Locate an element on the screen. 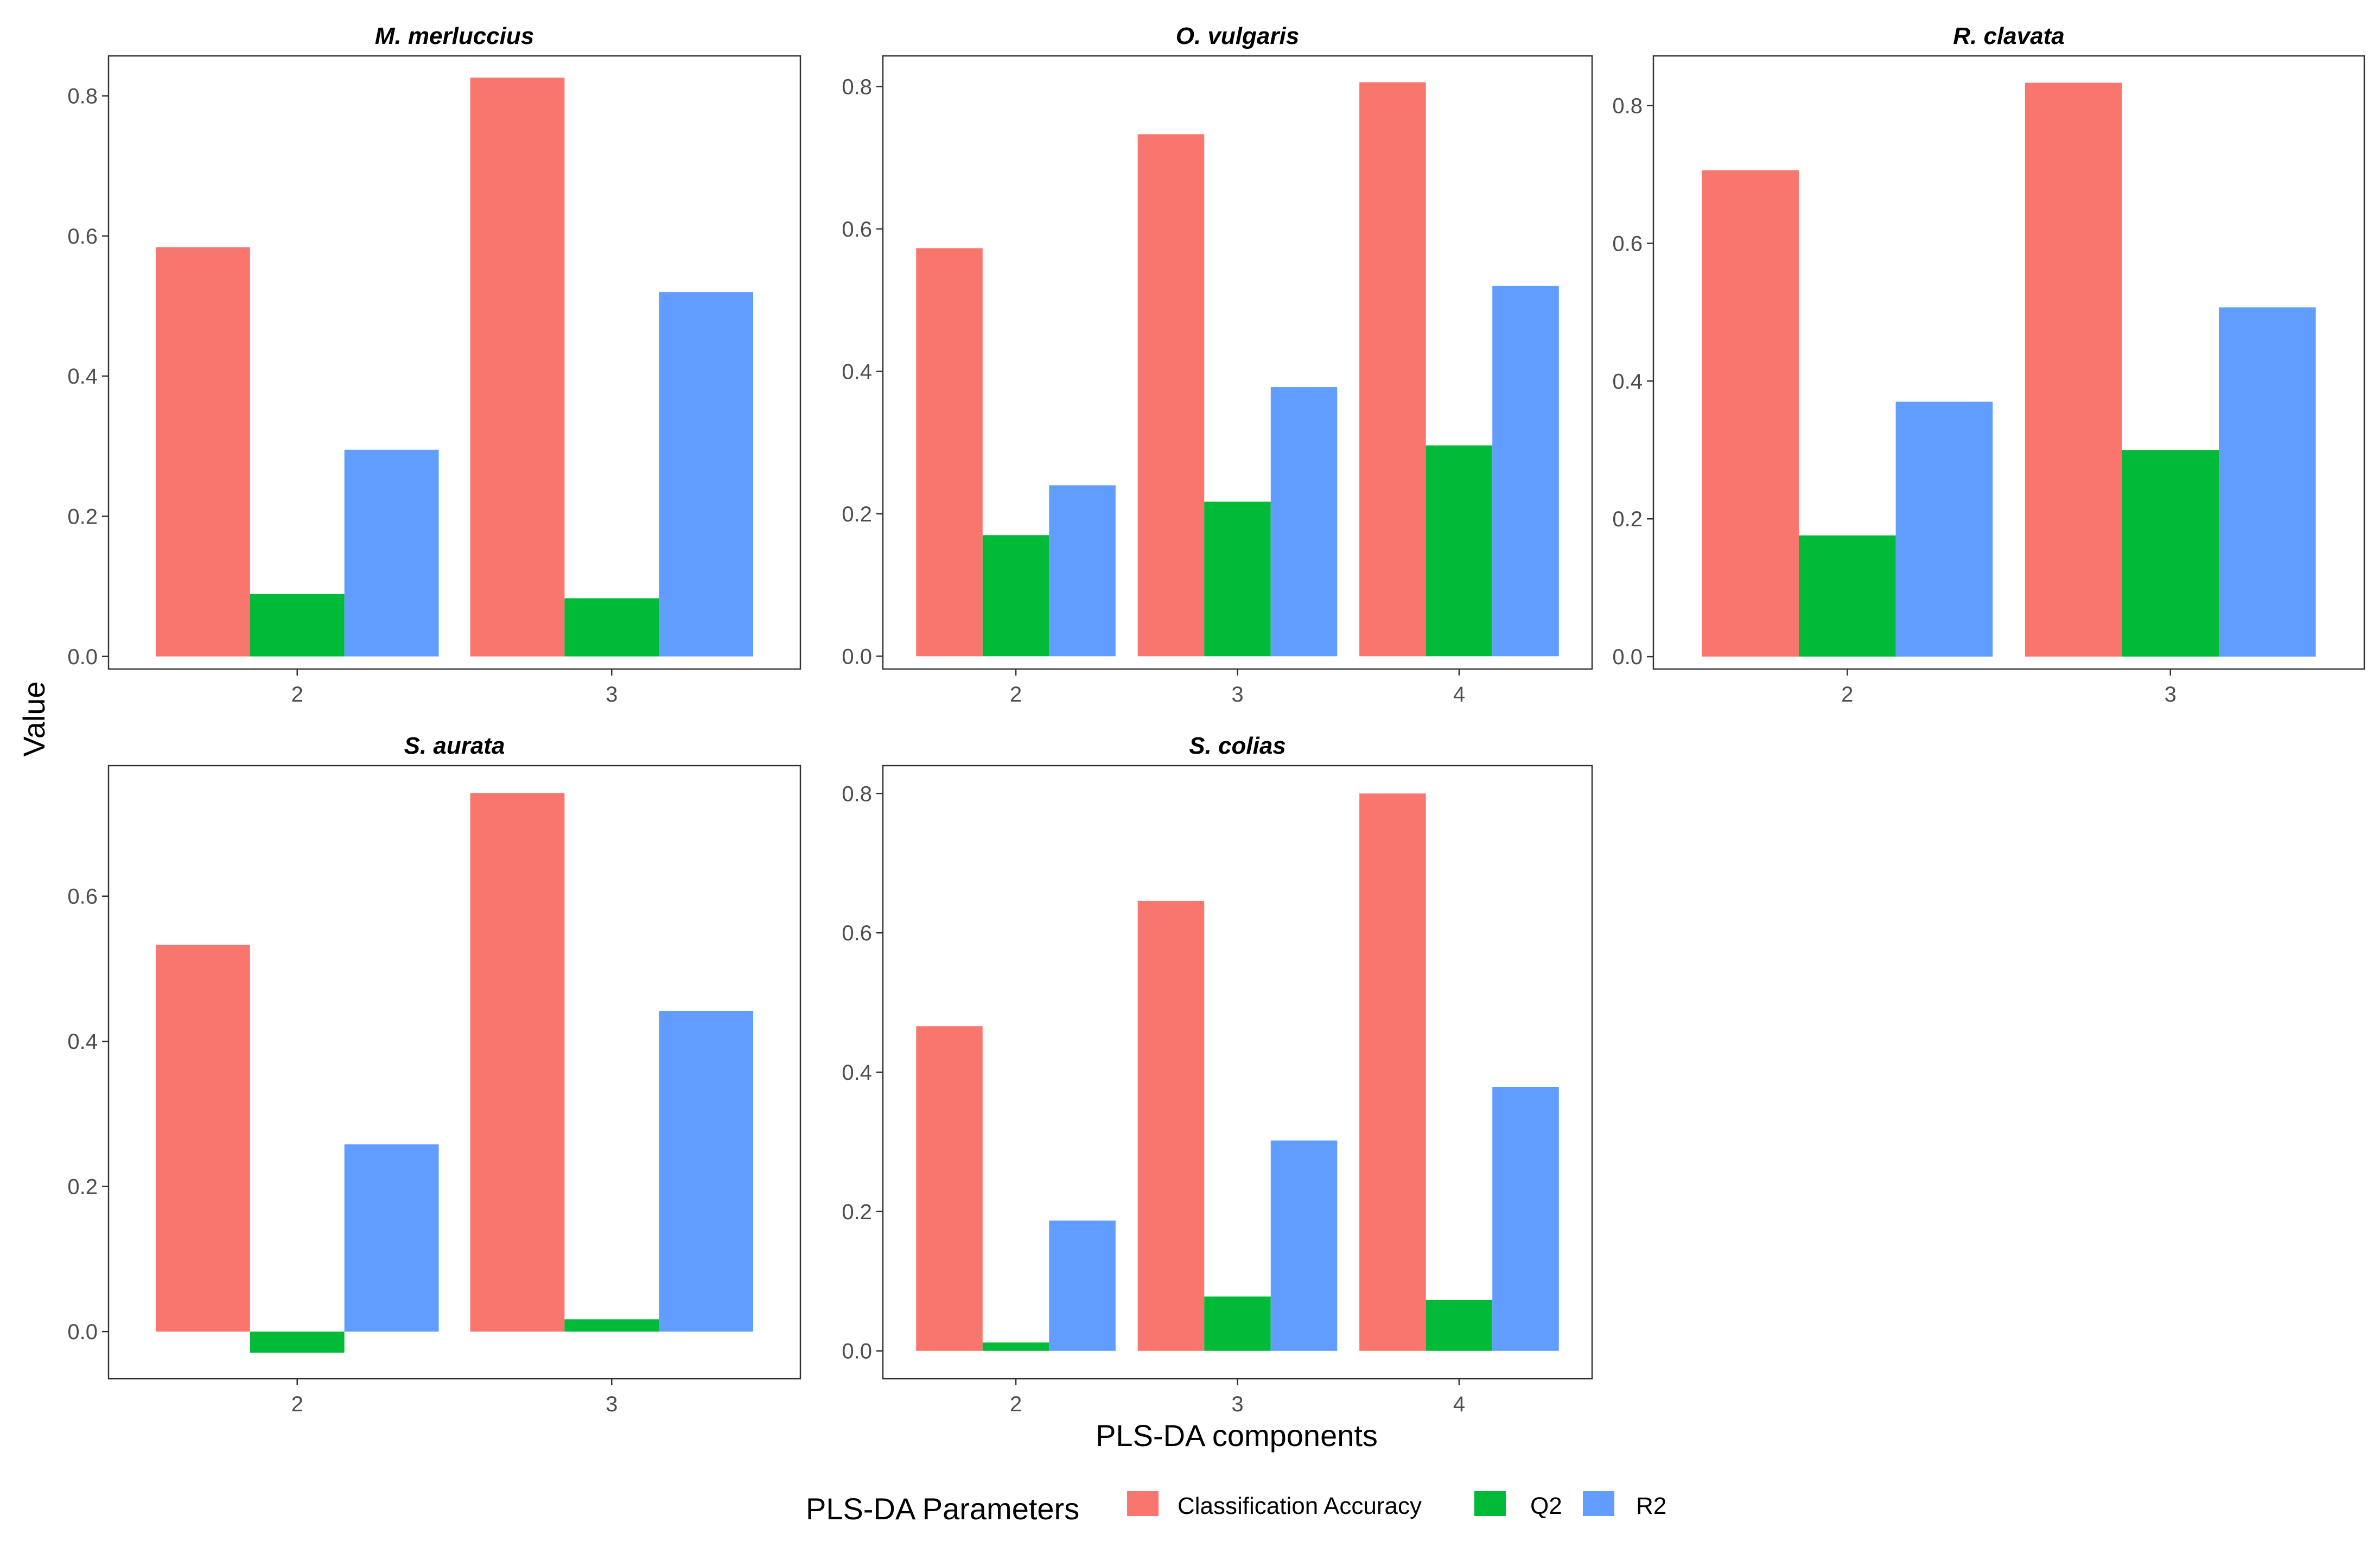 The height and width of the screenshot is (1541, 2380). legend-key-classification-accuracy is located at coordinates (1143, 1503).